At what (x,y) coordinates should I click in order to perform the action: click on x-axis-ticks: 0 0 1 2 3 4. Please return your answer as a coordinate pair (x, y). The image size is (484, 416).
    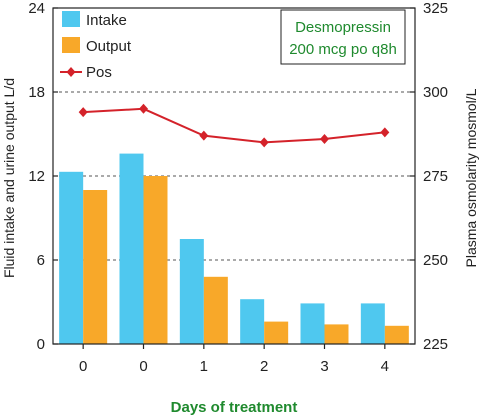
    Looking at the image, I should click on (234, 359).